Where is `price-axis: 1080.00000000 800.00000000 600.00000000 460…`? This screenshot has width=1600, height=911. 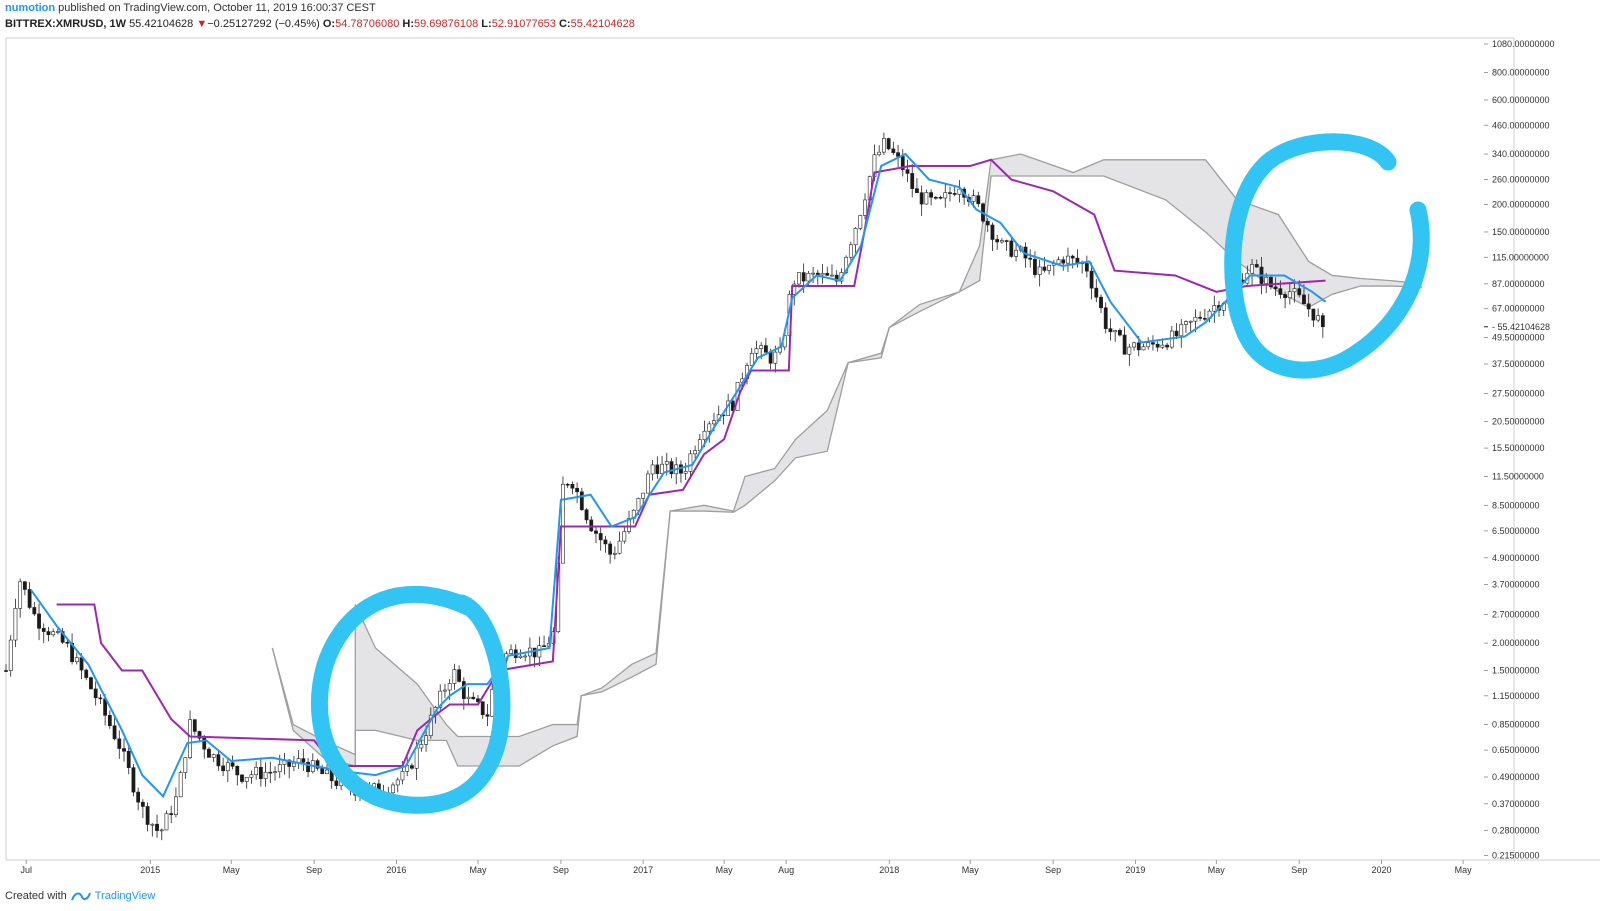 price-axis: 1080.00000000 800.00000000 600.00000000 460… is located at coordinates (1519, 449).